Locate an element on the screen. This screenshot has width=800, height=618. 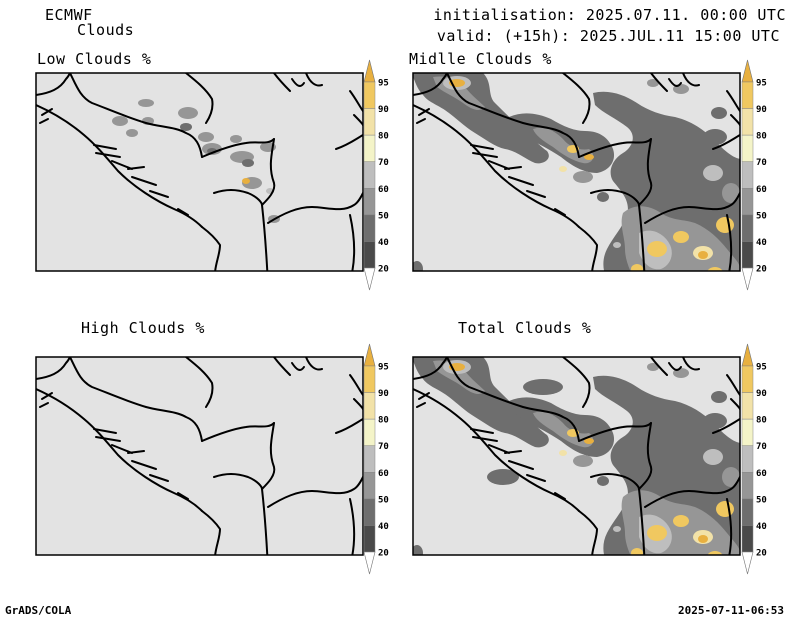
product-name: Clouds is located at coordinates (106, 30).